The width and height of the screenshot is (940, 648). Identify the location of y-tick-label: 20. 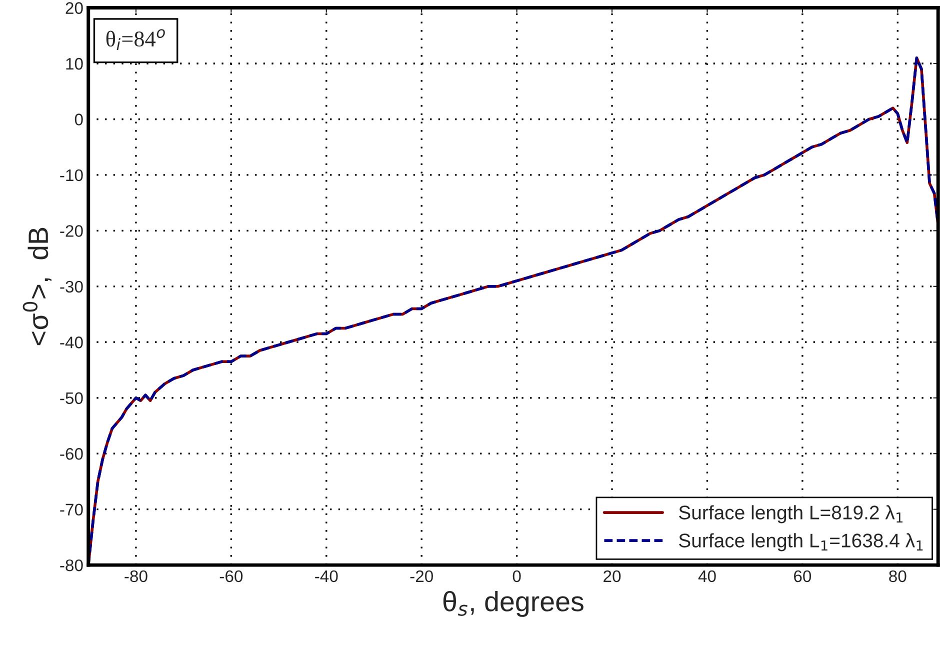
(74, 8).